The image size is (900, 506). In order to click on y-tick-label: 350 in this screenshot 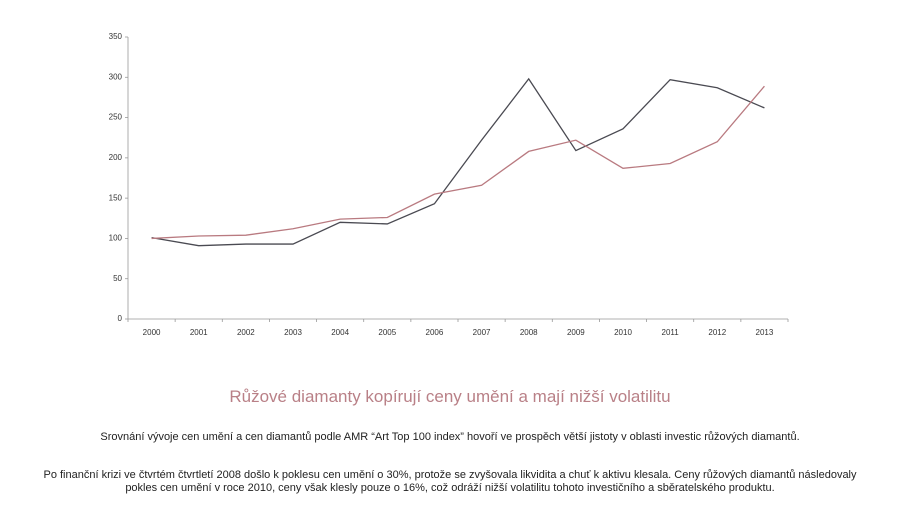, I will do `click(116, 36)`.